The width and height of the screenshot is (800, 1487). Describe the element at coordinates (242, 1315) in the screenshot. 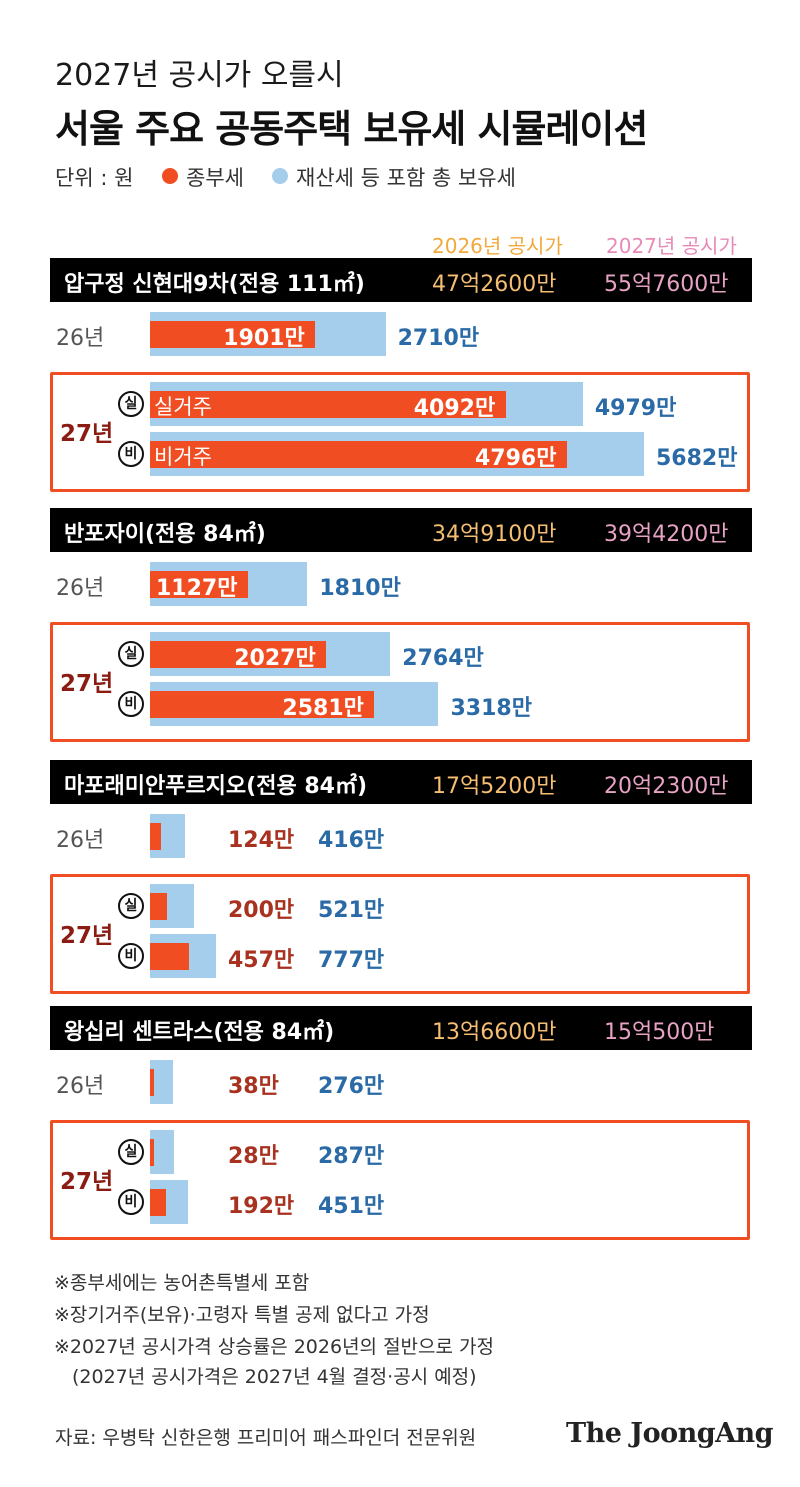

I see `footnote: ※장기거주(보유)·고령자 특별 공제 없다고 가정` at that location.